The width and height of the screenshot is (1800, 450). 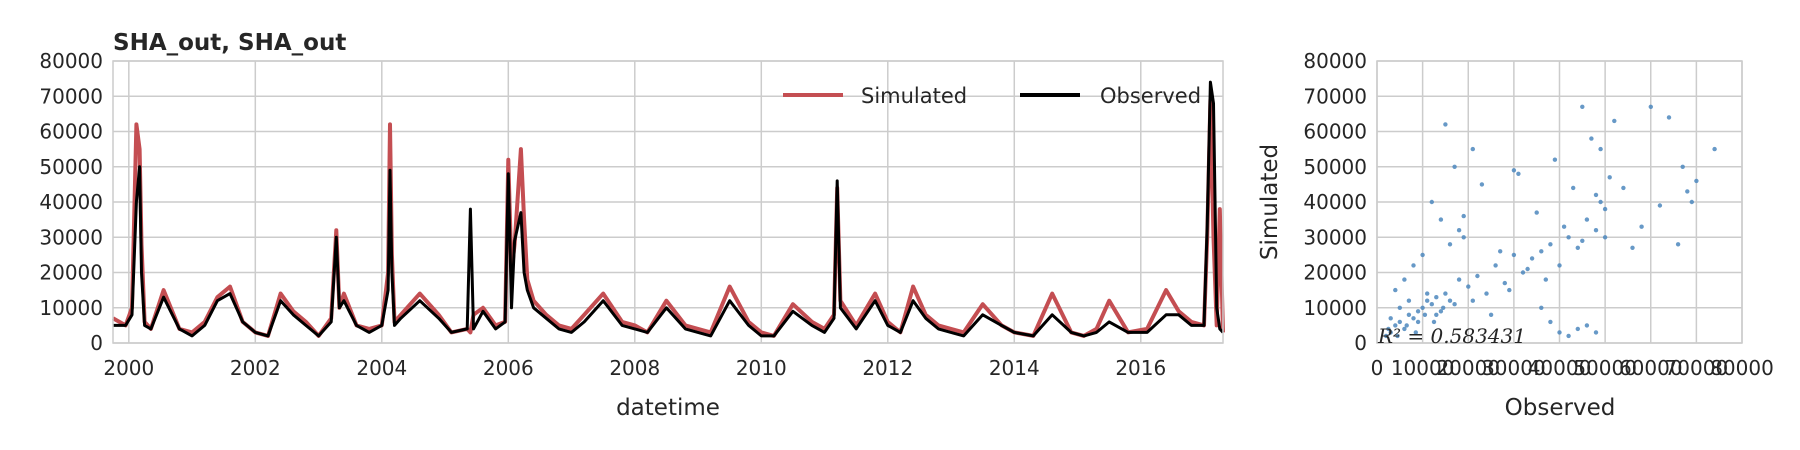 What do you see at coordinates (71, 132) in the screenshot?
I see `timeseries-y-tick-label: 60000` at bounding box center [71, 132].